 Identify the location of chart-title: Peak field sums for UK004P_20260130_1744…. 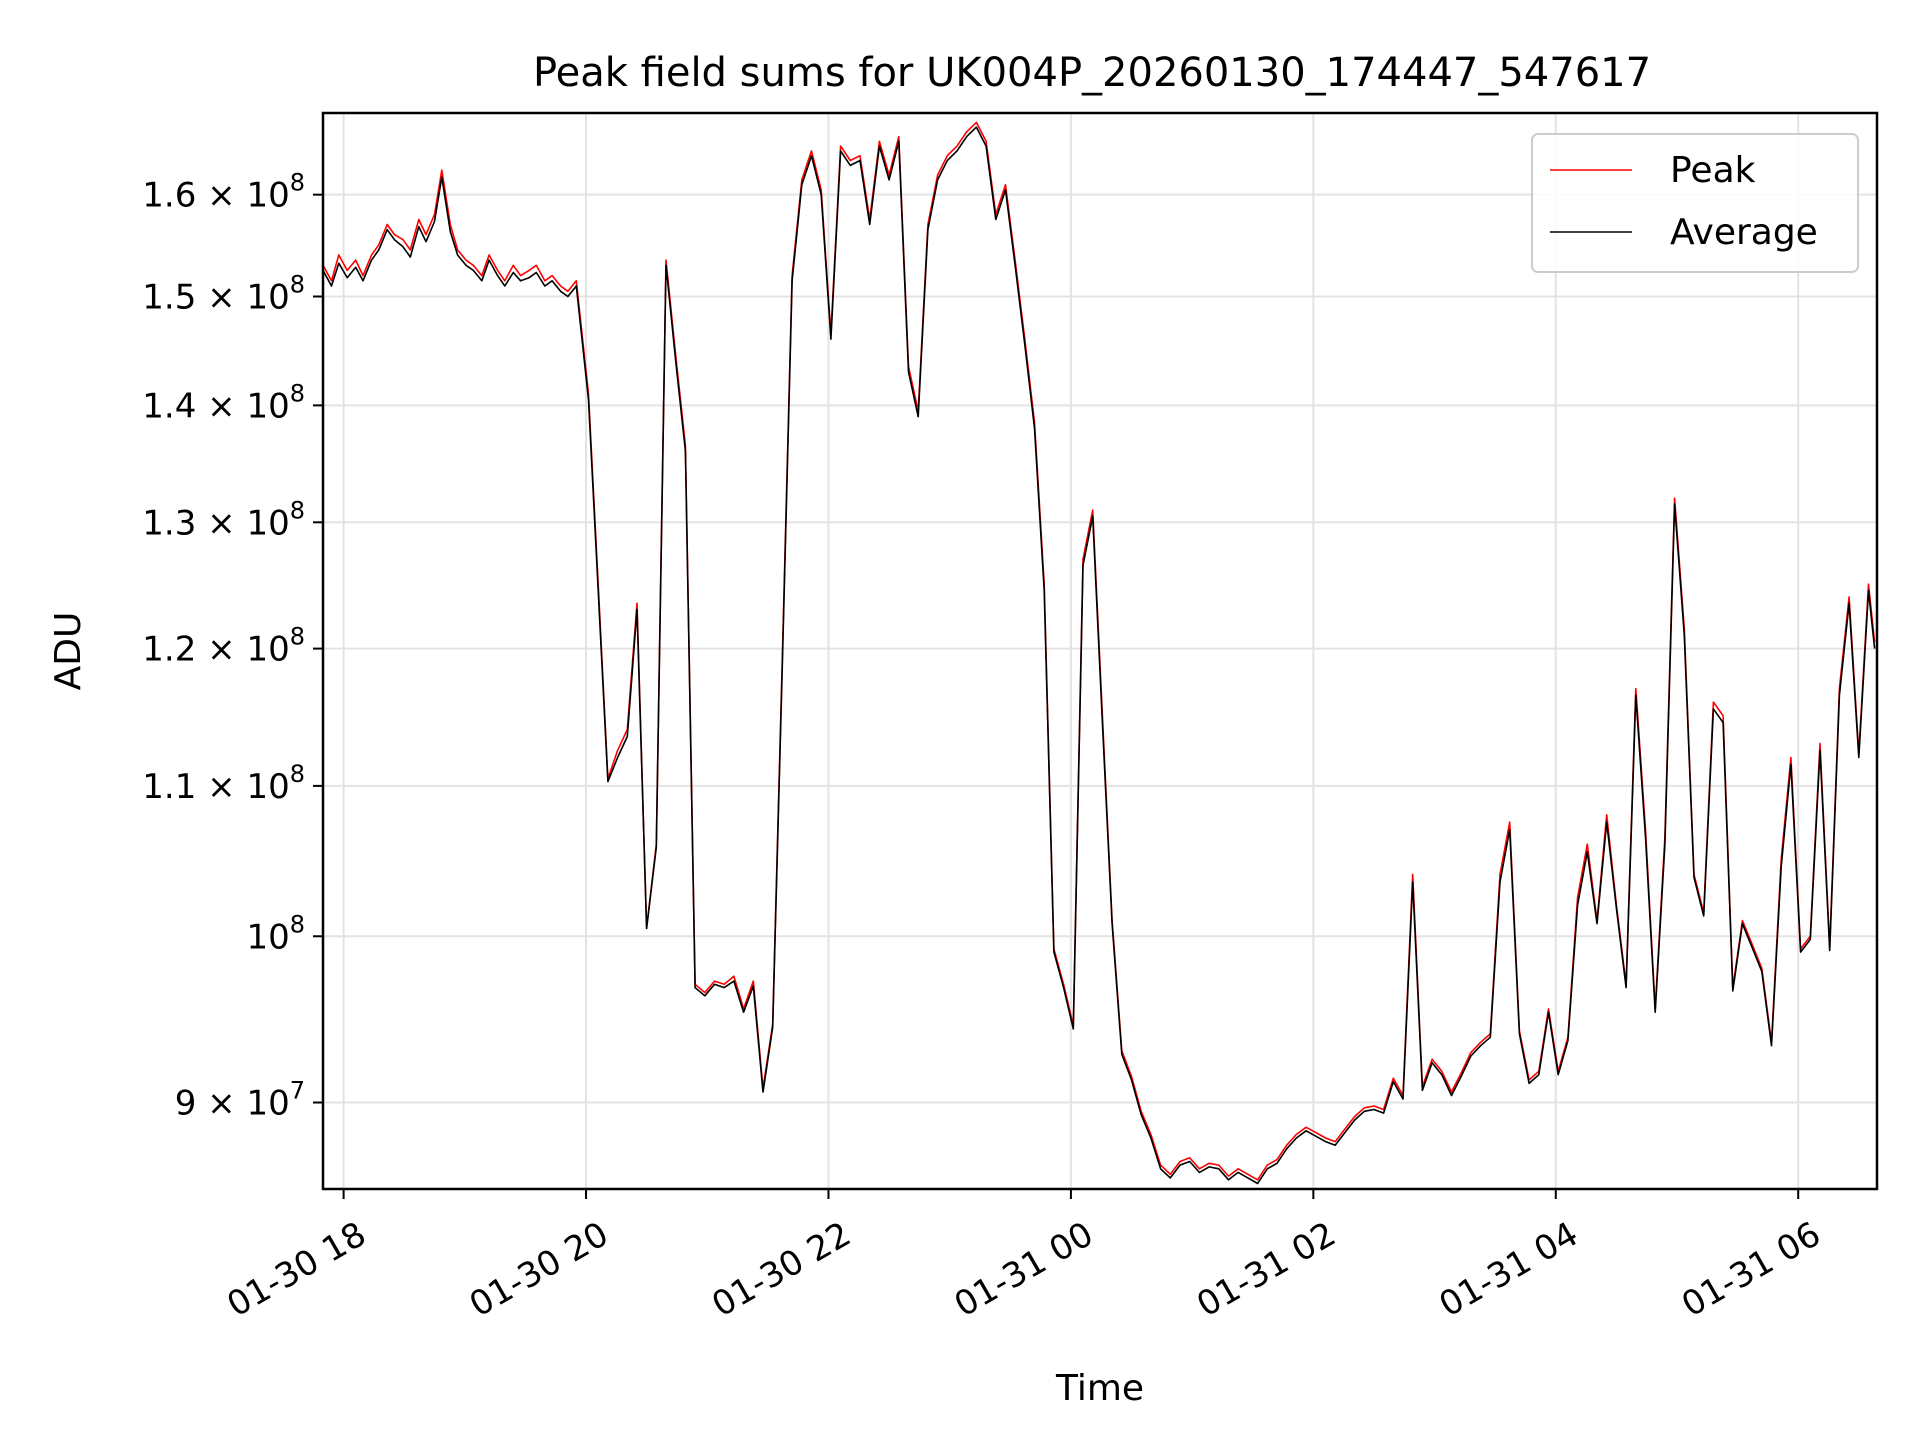
(1092, 73).